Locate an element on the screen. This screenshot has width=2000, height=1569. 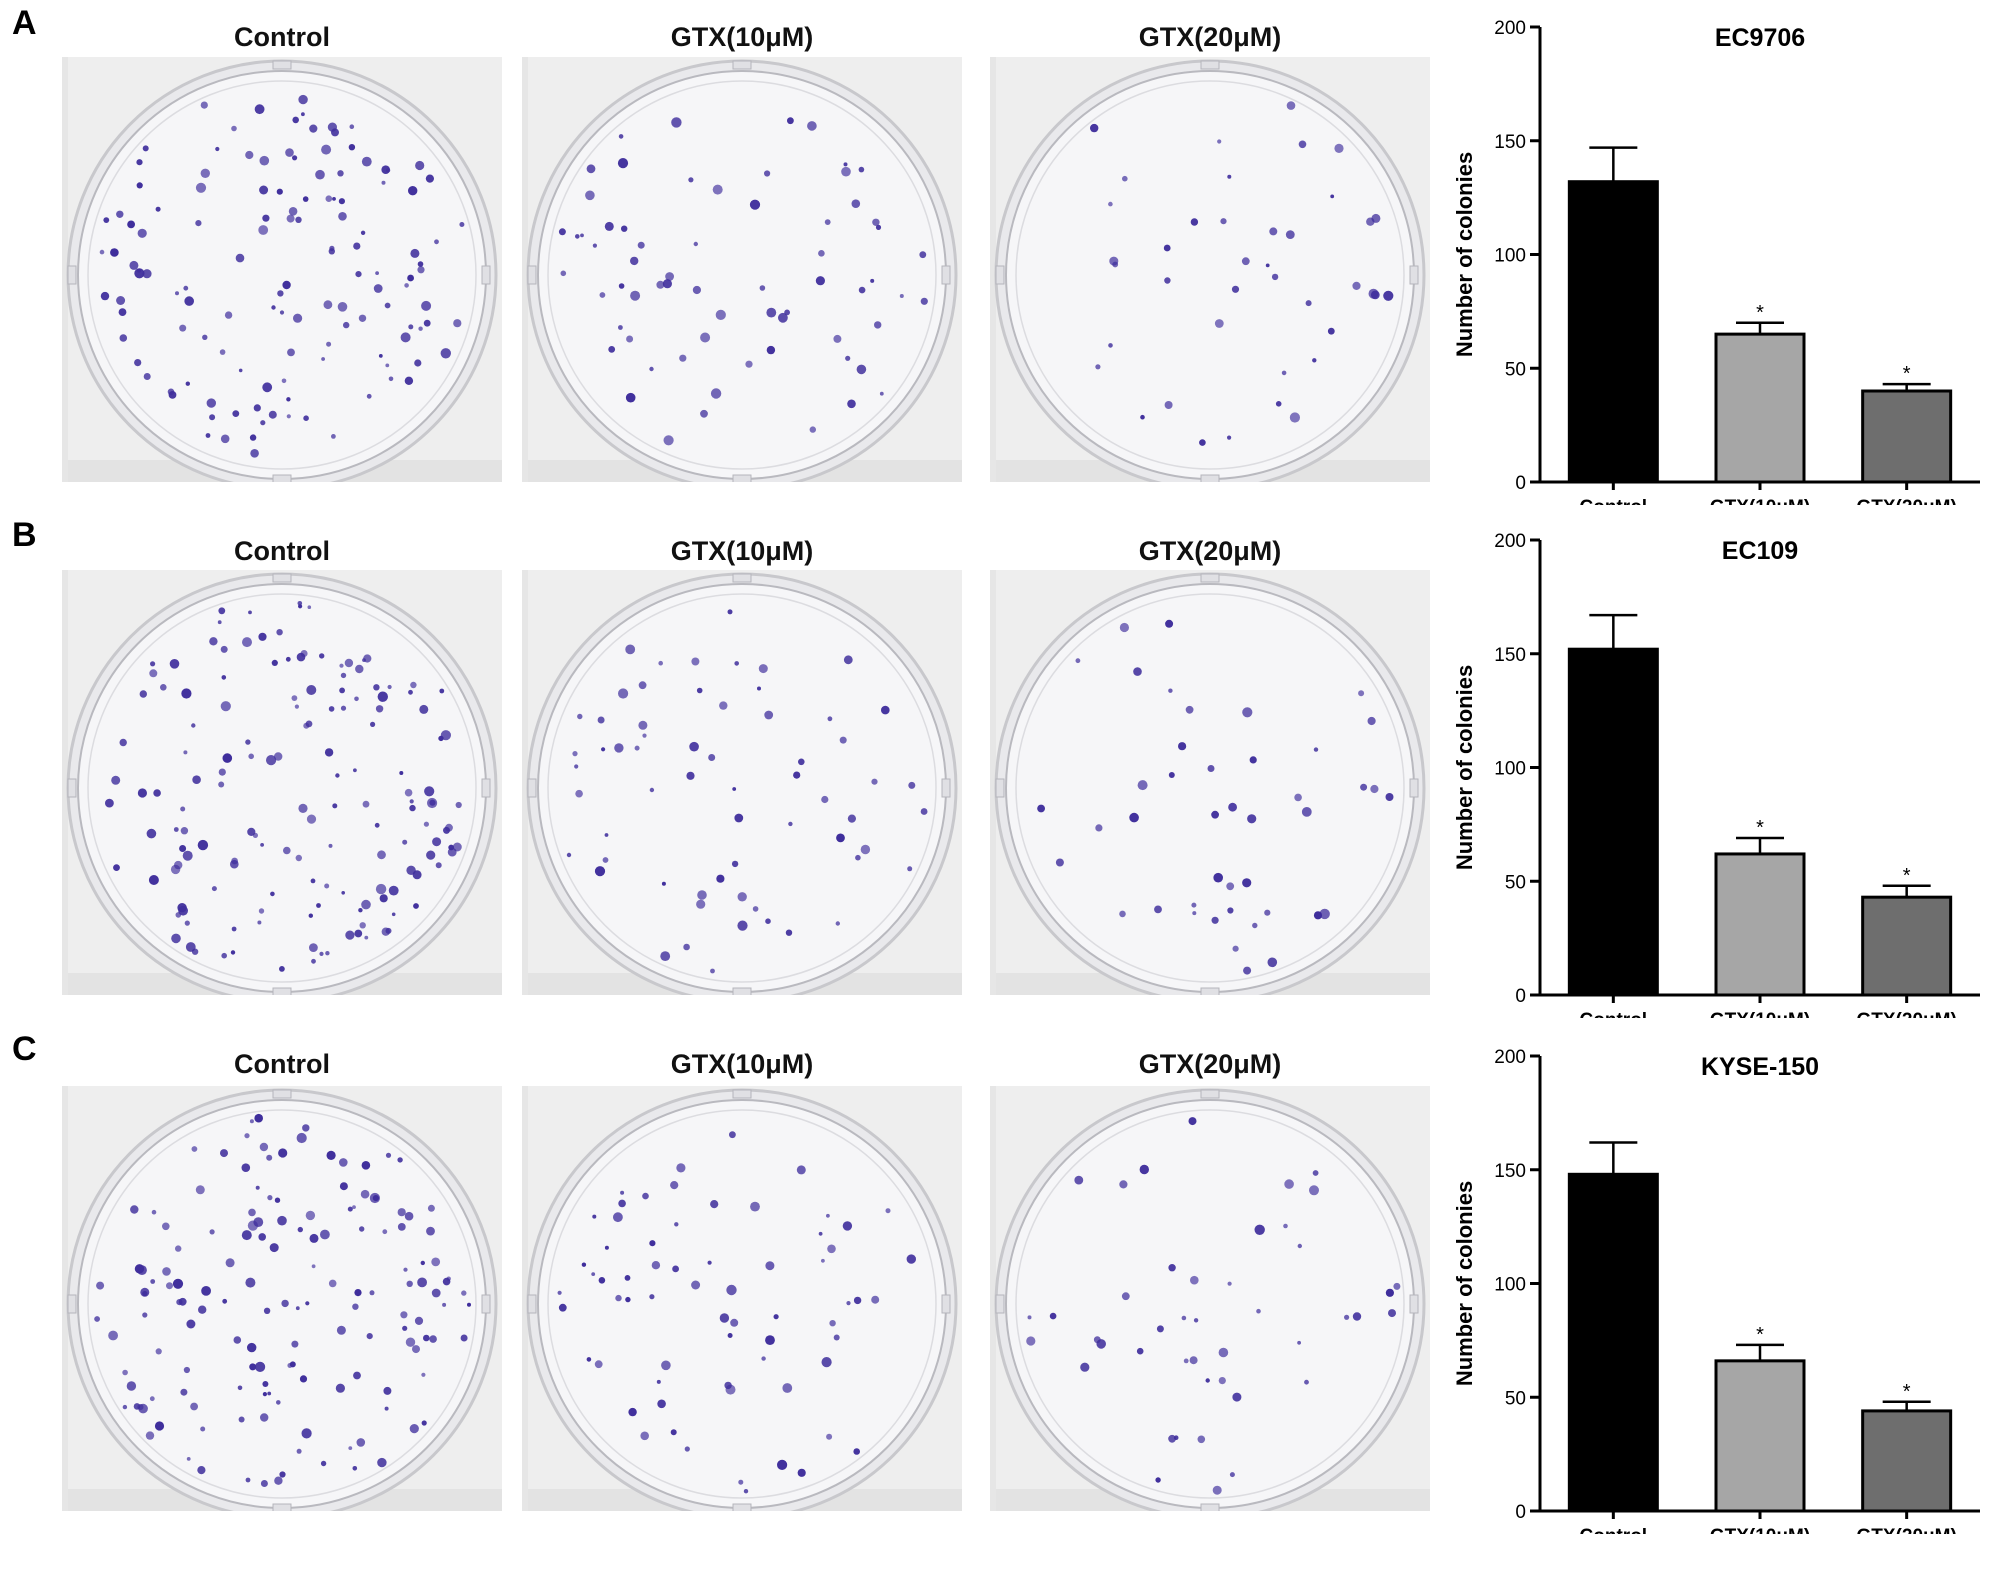
y-tick-label: 200 is located at coordinates (1510, 541).